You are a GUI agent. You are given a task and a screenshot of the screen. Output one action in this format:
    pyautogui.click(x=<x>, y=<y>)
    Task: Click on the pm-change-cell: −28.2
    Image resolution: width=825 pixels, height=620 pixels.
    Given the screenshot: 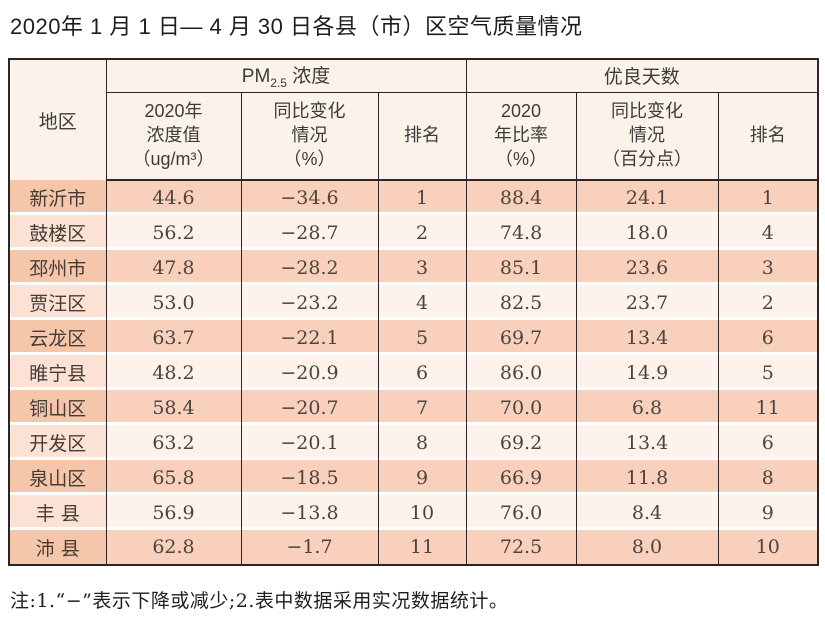 What is the action you would take?
    pyautogui.click(x=309, y=267)
    